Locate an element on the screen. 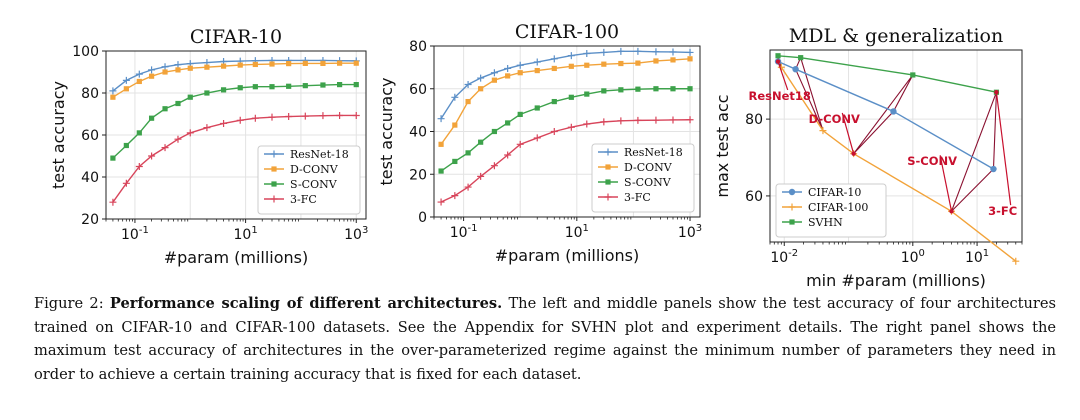  x-tick-label: 10³ is located at coordinates (356, 234).